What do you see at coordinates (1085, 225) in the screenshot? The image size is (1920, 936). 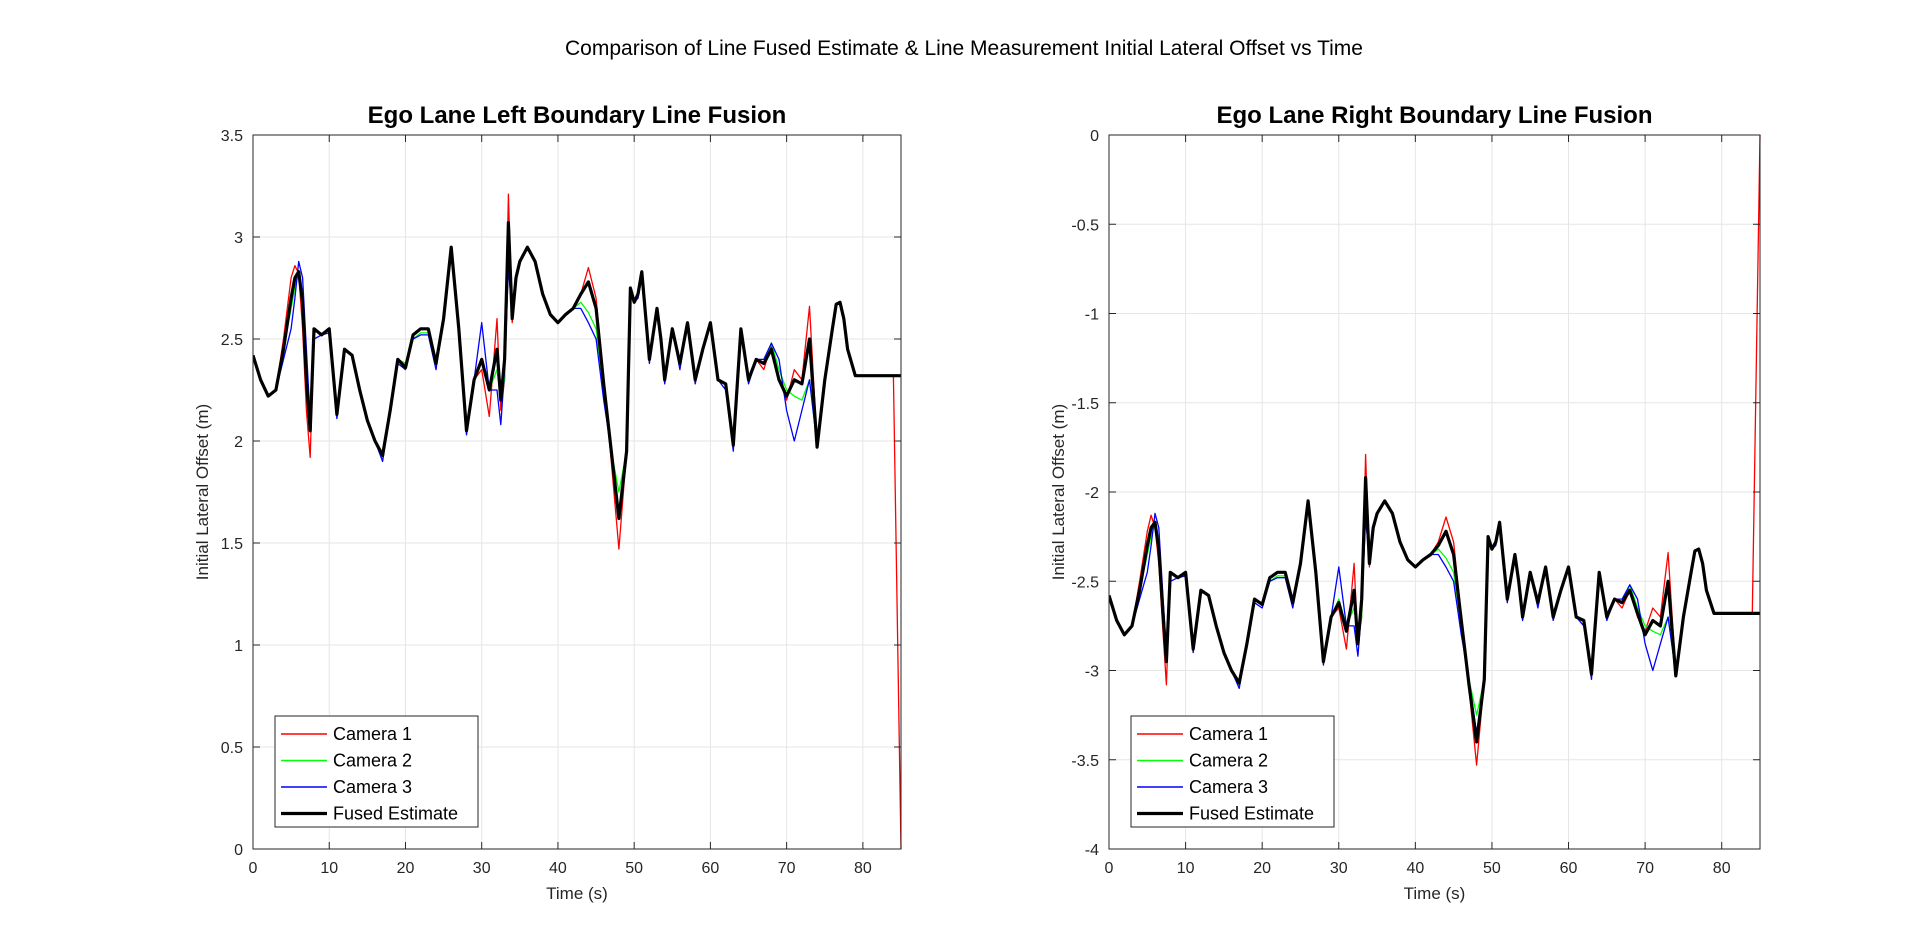 I see `y-tick-label: -0.5` at bounding box center [1085, 225].